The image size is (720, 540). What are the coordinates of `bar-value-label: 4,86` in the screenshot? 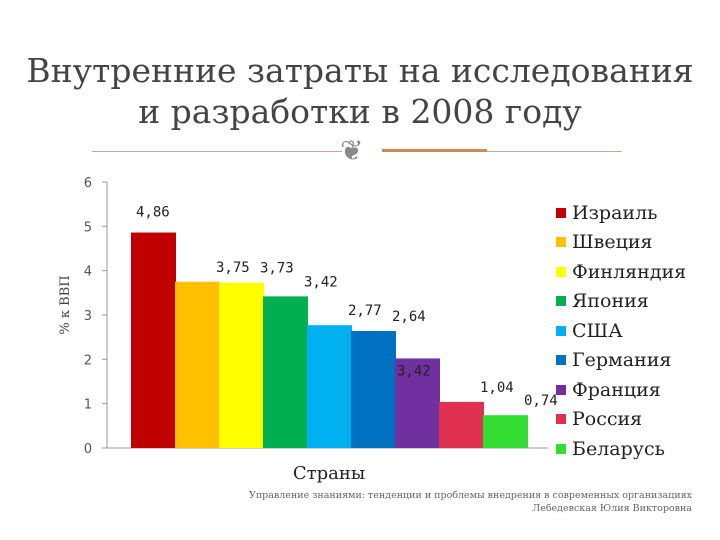 It's located at (153, 213).